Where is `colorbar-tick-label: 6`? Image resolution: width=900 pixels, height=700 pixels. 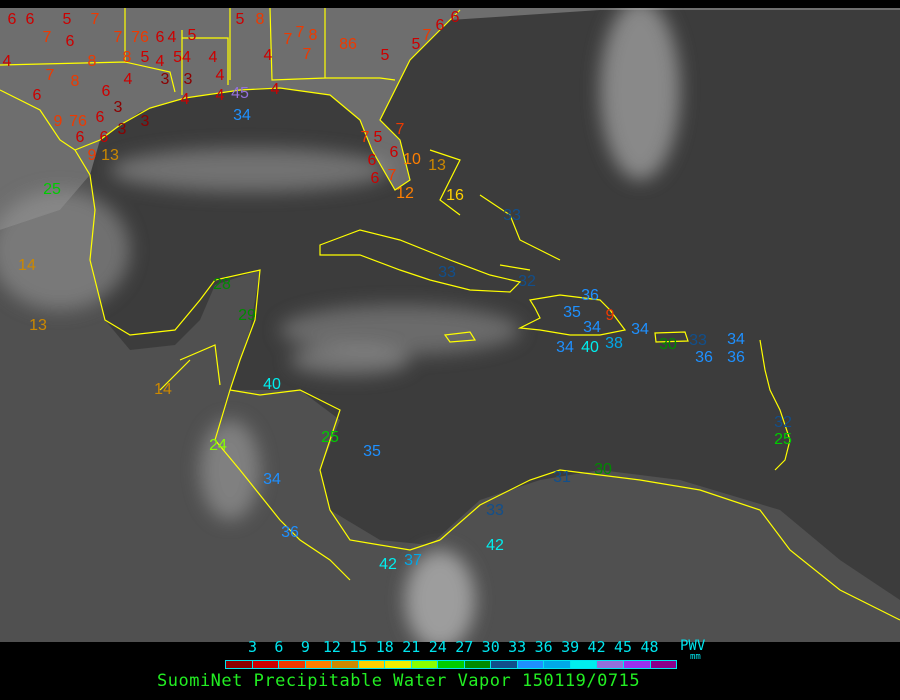
colorbar-tick-label: 6 is located at coordinates (279, 647).